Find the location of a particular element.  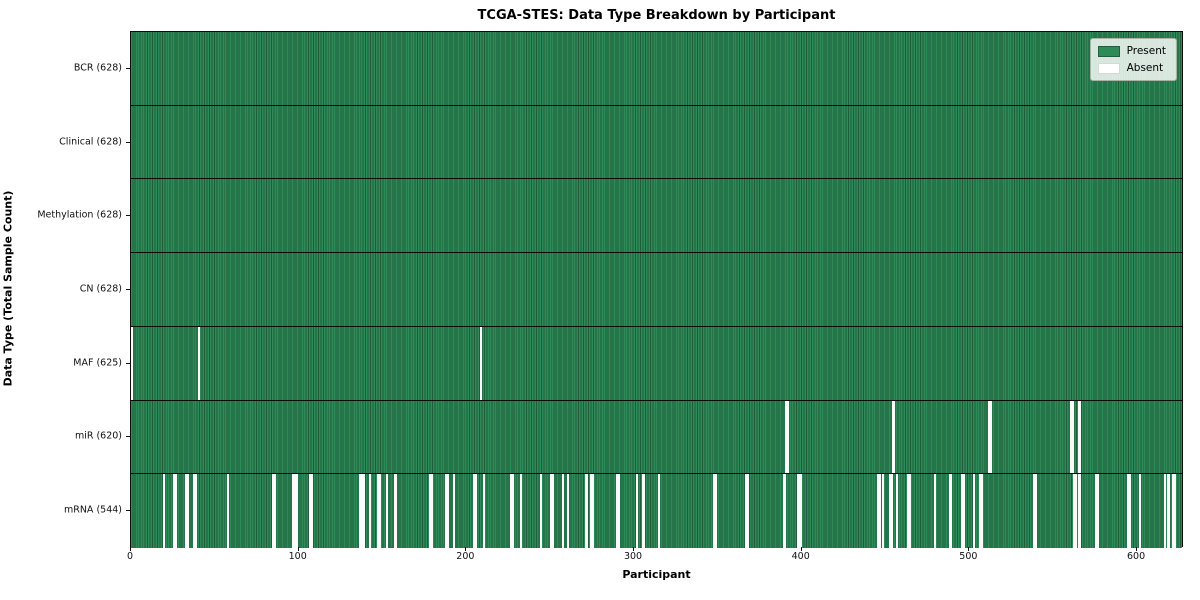

heatmap-row-bcr is located at coordinates (656, 69).